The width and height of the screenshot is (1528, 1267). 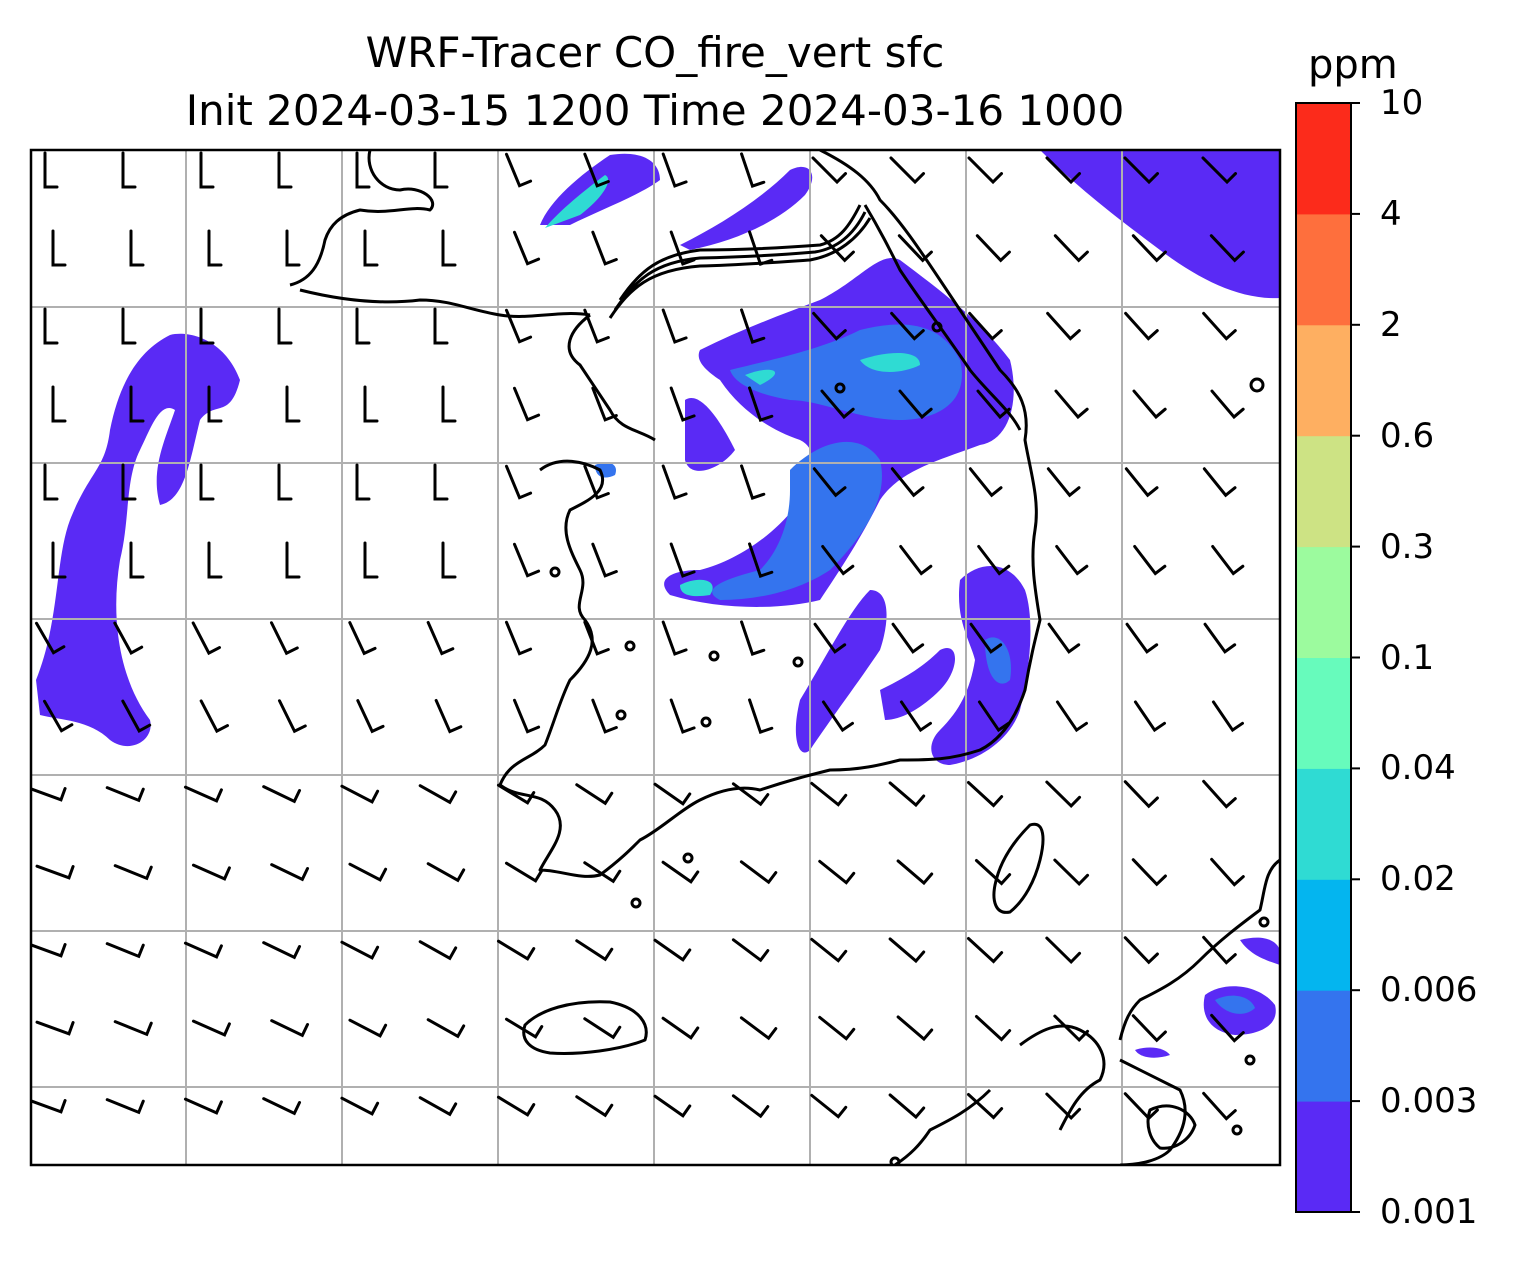 I want to click on colorbar-tick-label: 0.02, so click(x=1418, y=879).